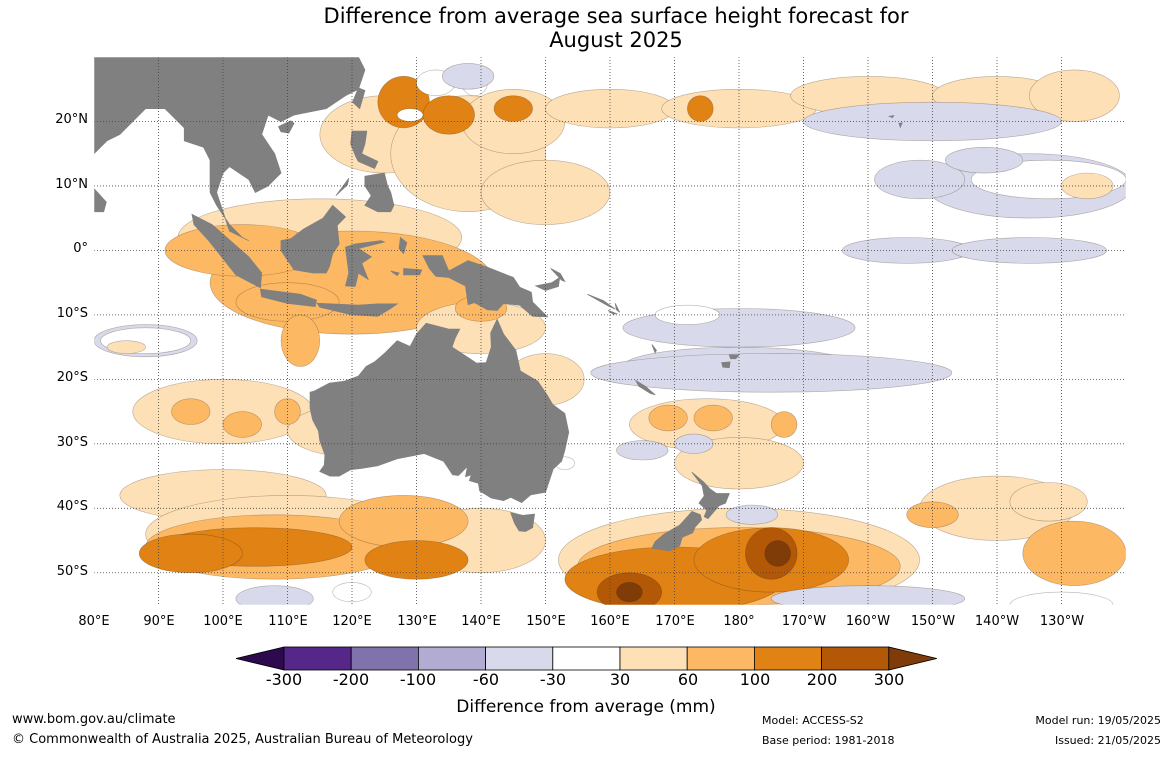  Describe the element at coordinates (159, 621) in the screenshot. I see `lon-label-90e: 90°E` at that location.